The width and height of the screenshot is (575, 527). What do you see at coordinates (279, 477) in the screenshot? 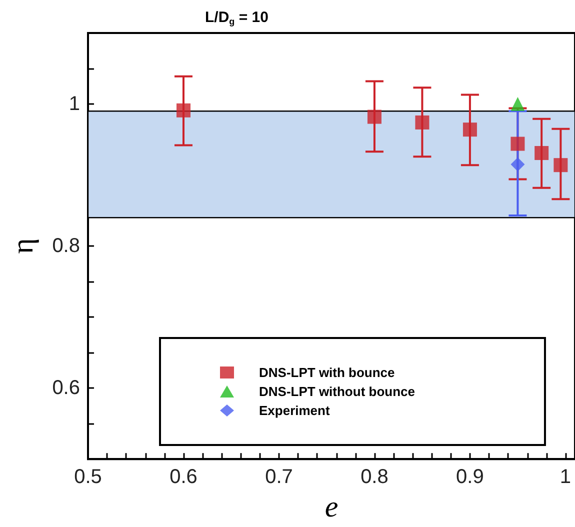
I see `x-tick-label: 0.7` at bounding box center [279, 477].